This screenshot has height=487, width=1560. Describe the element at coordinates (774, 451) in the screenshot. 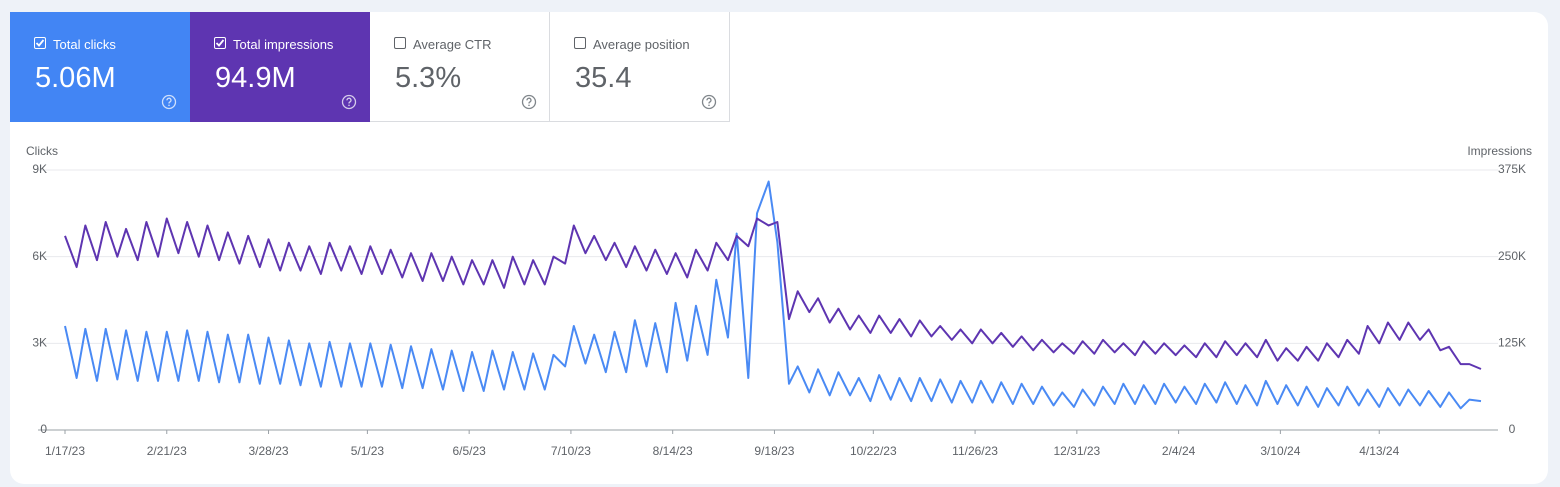

I see `x-tick-label: 9/18/23` at that location.